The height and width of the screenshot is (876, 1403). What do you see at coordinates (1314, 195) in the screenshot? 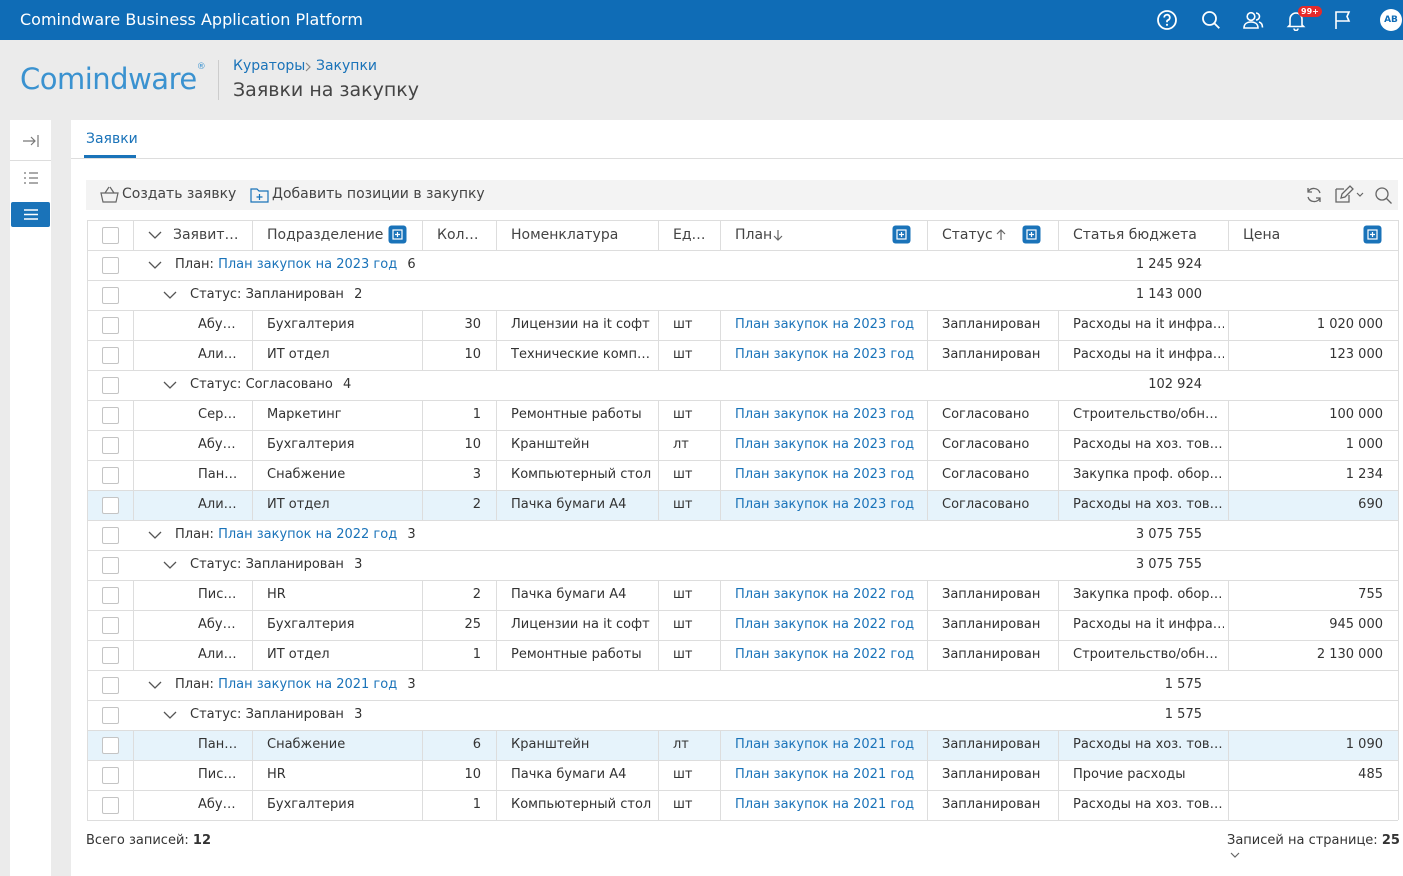
I see `refresh-icon` at bounding box center [1314, 195].